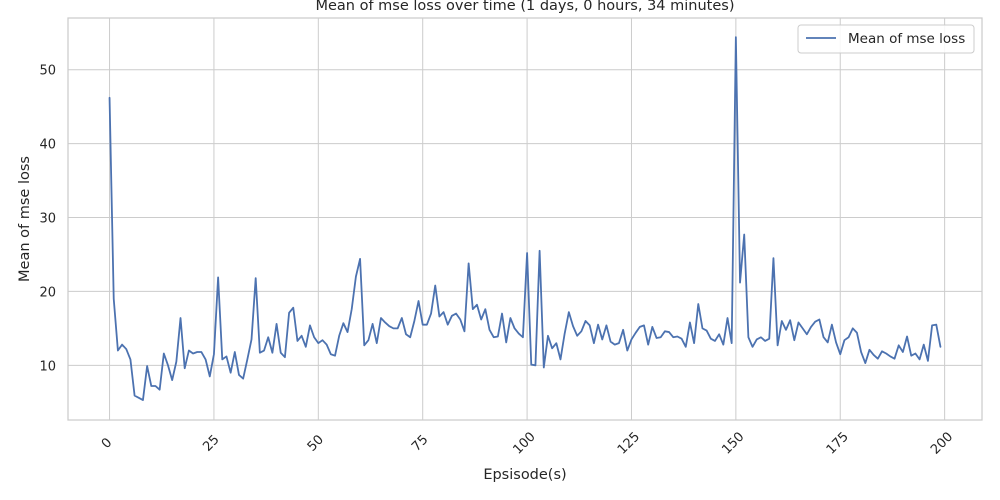 This screenshot has height=500, width=1000. Describe the element at coordinates (211, 443) in the screenshot. I see `x-tick-label: 25` at that location.